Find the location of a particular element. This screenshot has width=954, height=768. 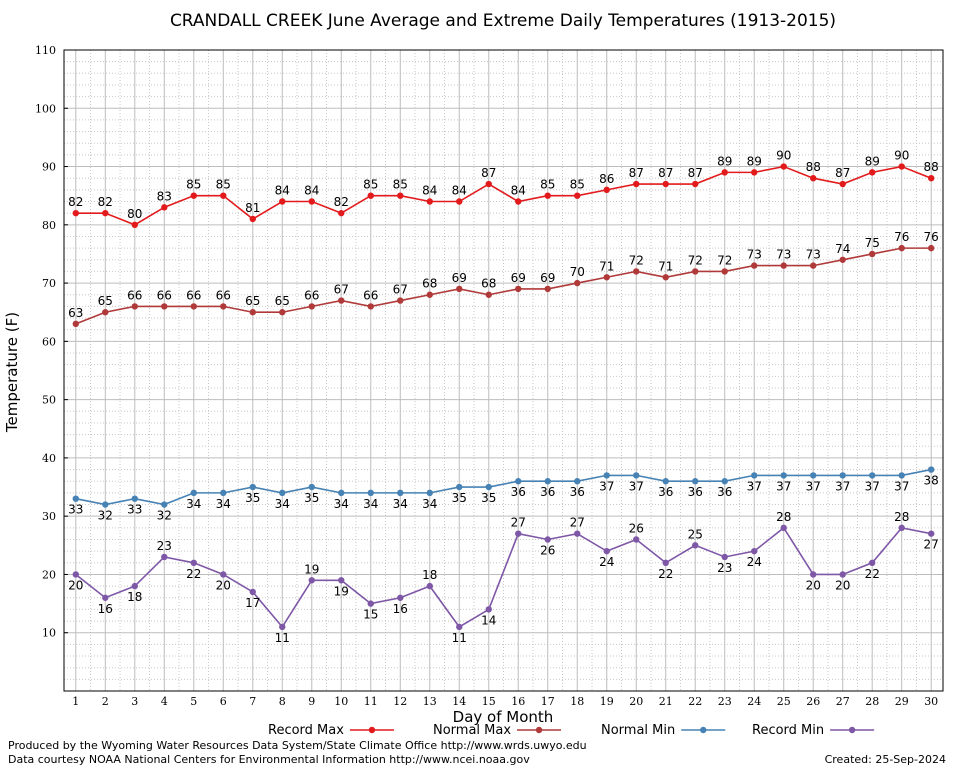

normal-max-data-label: 73 is located at coordinates (783, 255).